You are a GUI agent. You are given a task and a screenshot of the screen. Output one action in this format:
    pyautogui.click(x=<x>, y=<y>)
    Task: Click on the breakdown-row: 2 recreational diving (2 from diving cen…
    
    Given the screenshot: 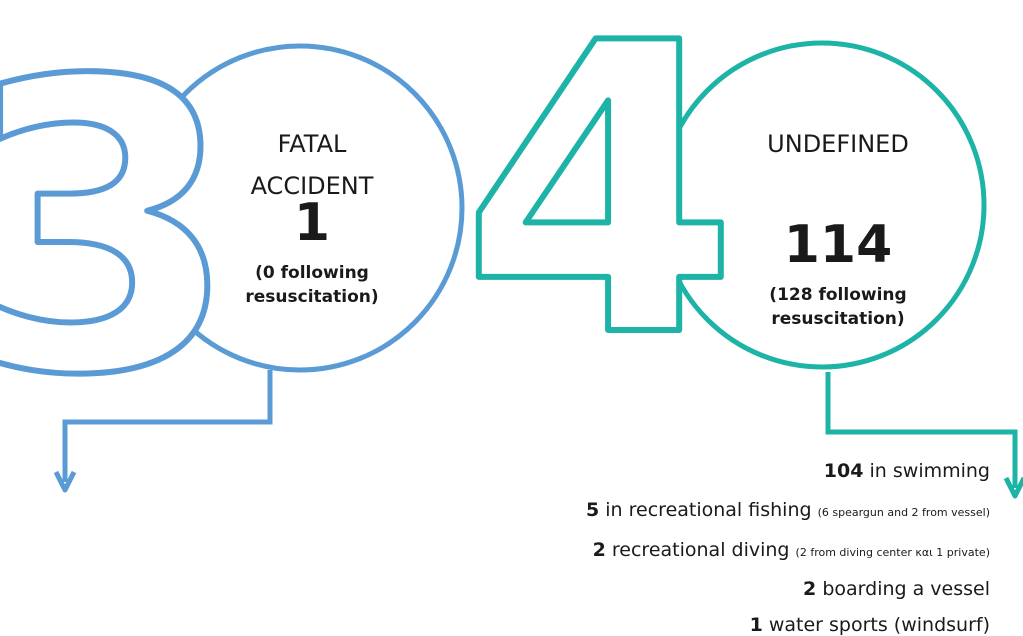 What is the action you would take?
    pyautogui.click(x=791, y=550)
    